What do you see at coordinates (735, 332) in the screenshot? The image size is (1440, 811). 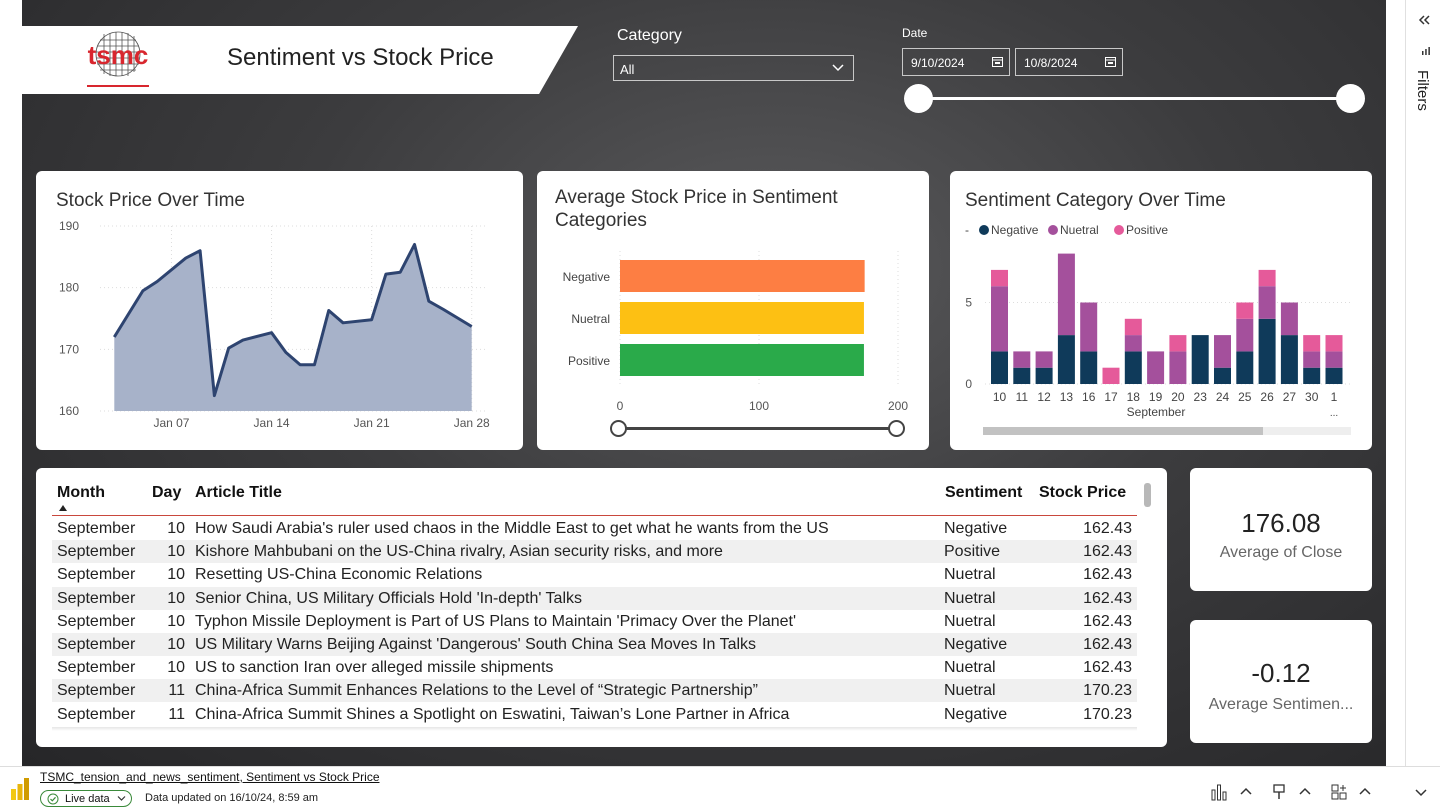 I see `avg-price-chart: 0 100 200 Negative Nuetral Positive` at bounding box center [735, 332].